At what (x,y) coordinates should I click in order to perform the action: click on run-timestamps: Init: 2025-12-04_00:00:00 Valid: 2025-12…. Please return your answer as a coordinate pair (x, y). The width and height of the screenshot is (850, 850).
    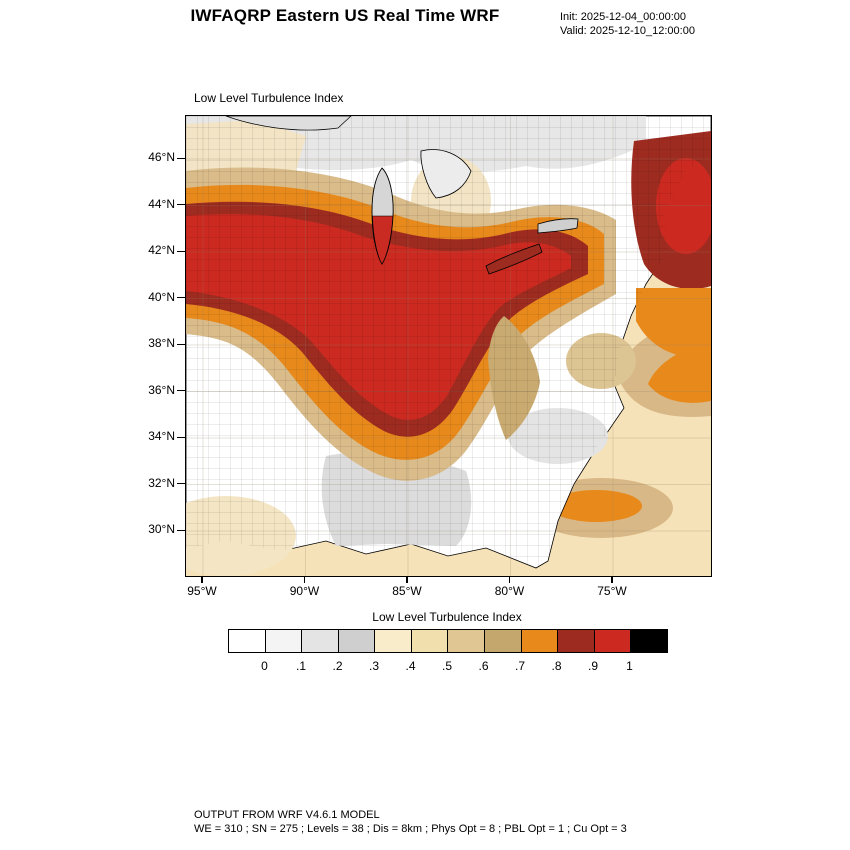
    Looking at the image, I should click on (627, 24).